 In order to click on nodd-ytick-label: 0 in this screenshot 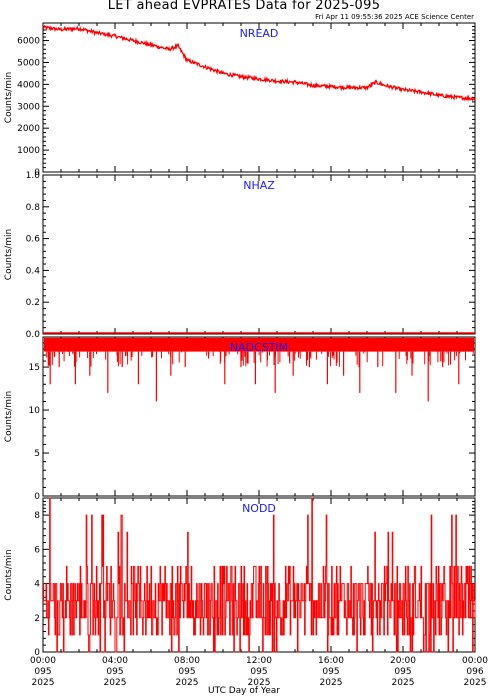, I will do `click(37, 653)`.